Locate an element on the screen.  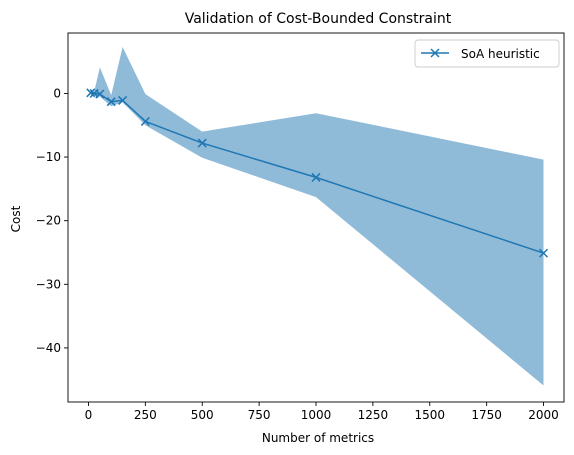
x-tick-label: 1250 is located at coordinates (373, 415).